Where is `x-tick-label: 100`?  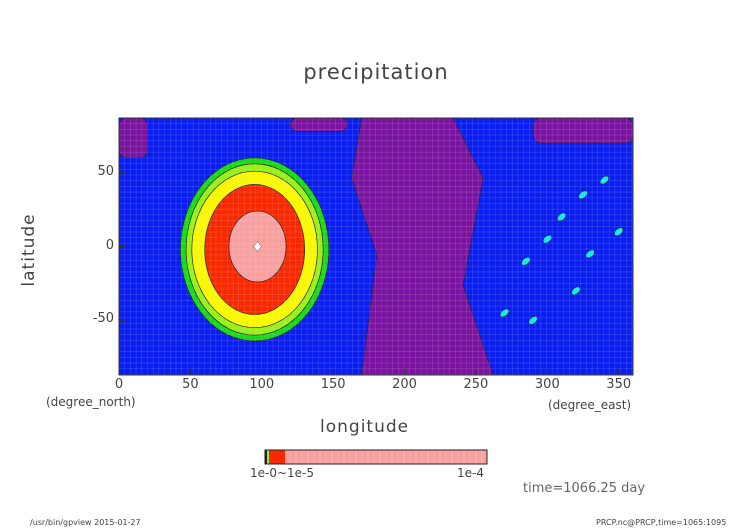
x-tick-label: 100 is located at coordinates (262, 384).